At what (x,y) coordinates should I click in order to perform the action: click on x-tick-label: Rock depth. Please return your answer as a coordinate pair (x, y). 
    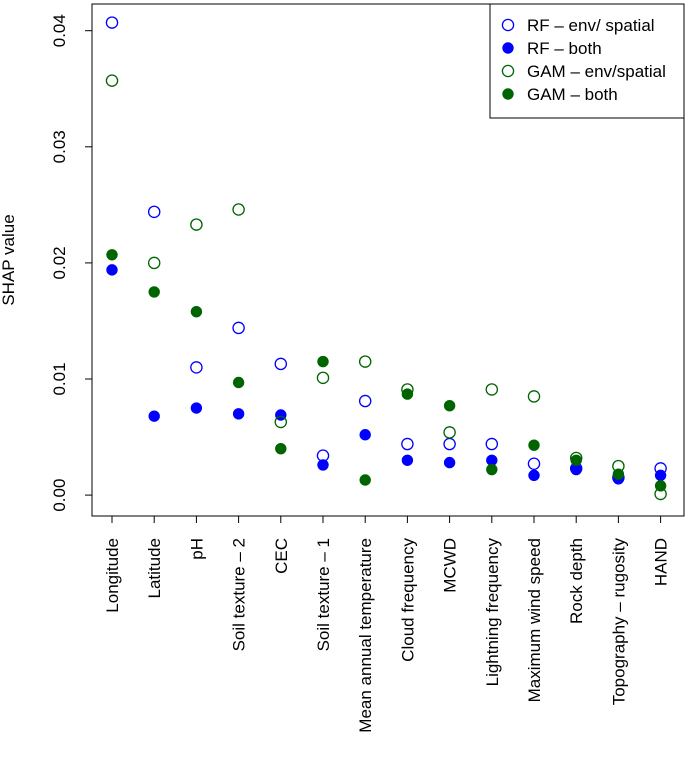
    Looking at the image, I should click on (576, 581).